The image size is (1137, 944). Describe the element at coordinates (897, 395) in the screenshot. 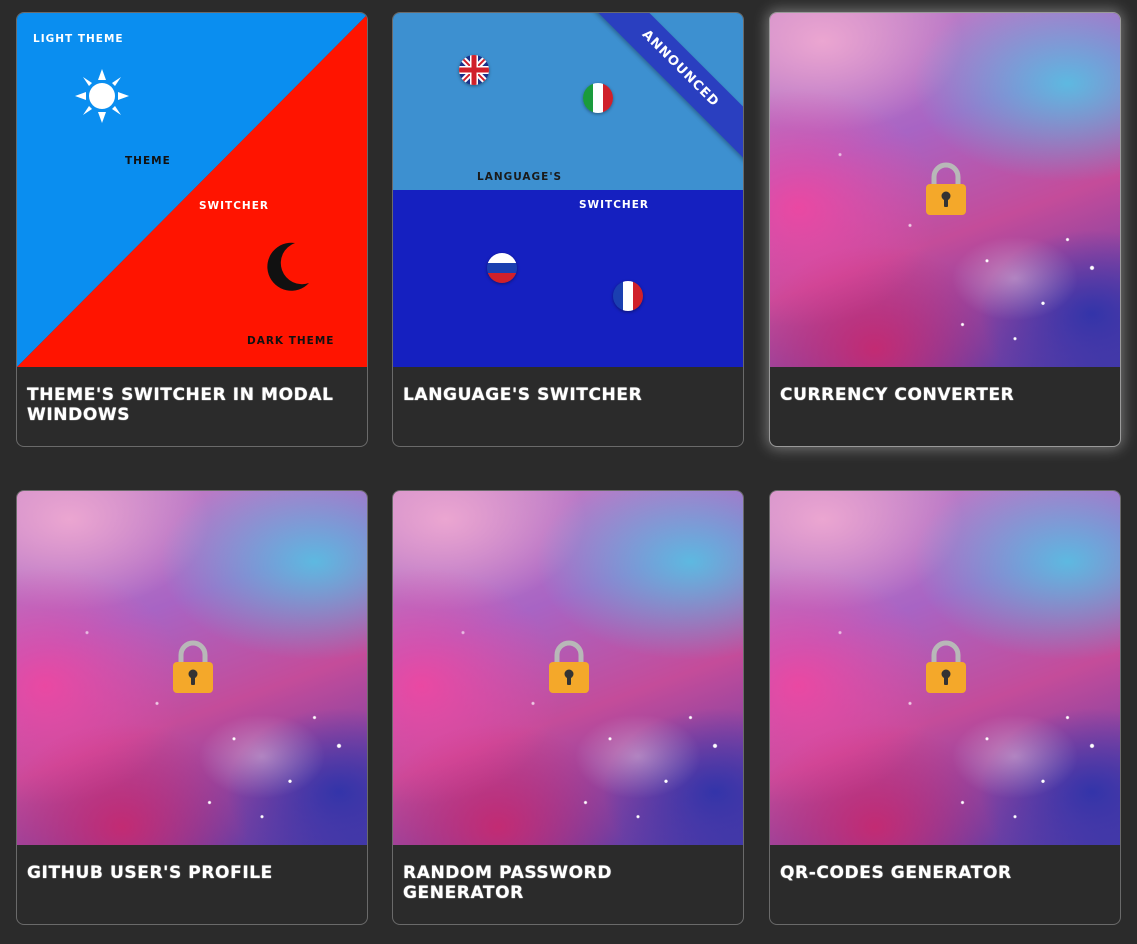

I see `card-title: CURRENCY CONVERTER` at that location.